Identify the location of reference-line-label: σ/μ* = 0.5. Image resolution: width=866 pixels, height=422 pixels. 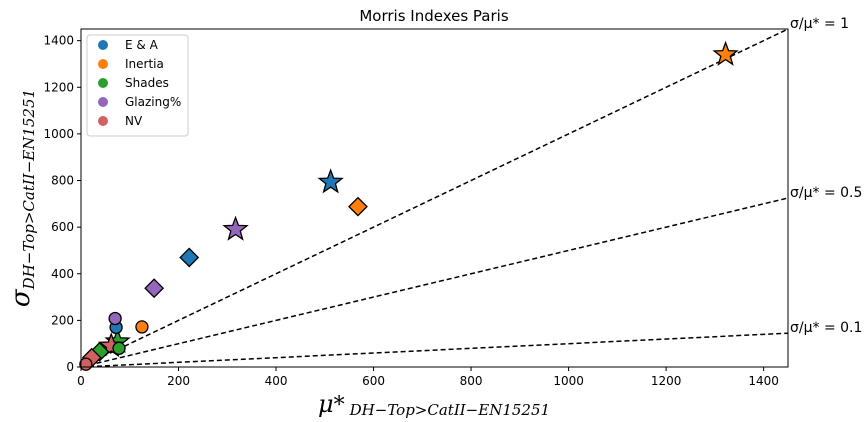
(826, 193).